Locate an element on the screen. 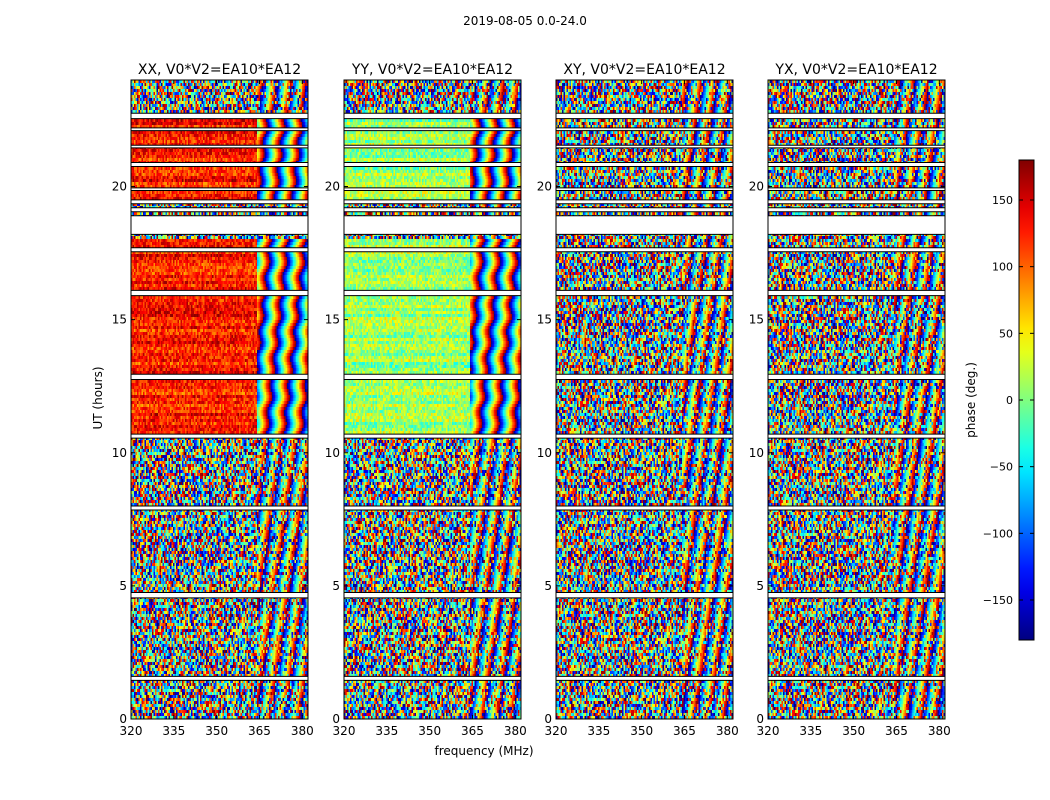 The width and height of the screenshot is (1050, 800). colorbar-tick-label: 100 is located at coordinates (1002, 267).